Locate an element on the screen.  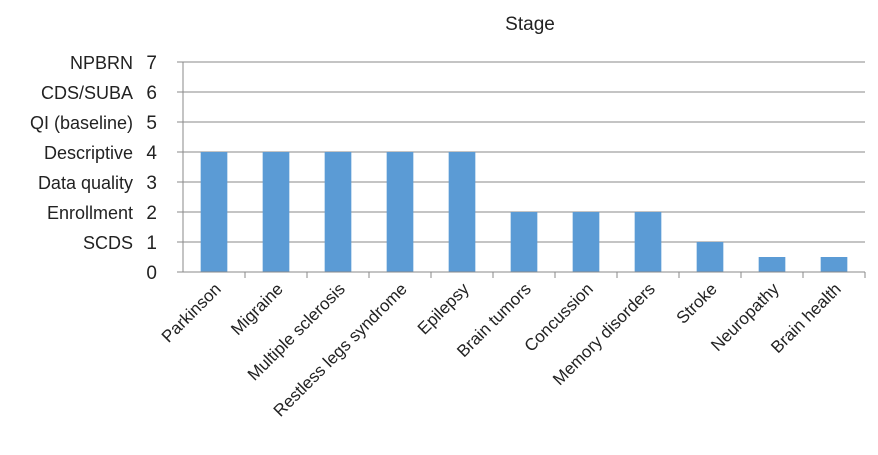
y-tick-value: 5 is located at coordinates (151, 123).